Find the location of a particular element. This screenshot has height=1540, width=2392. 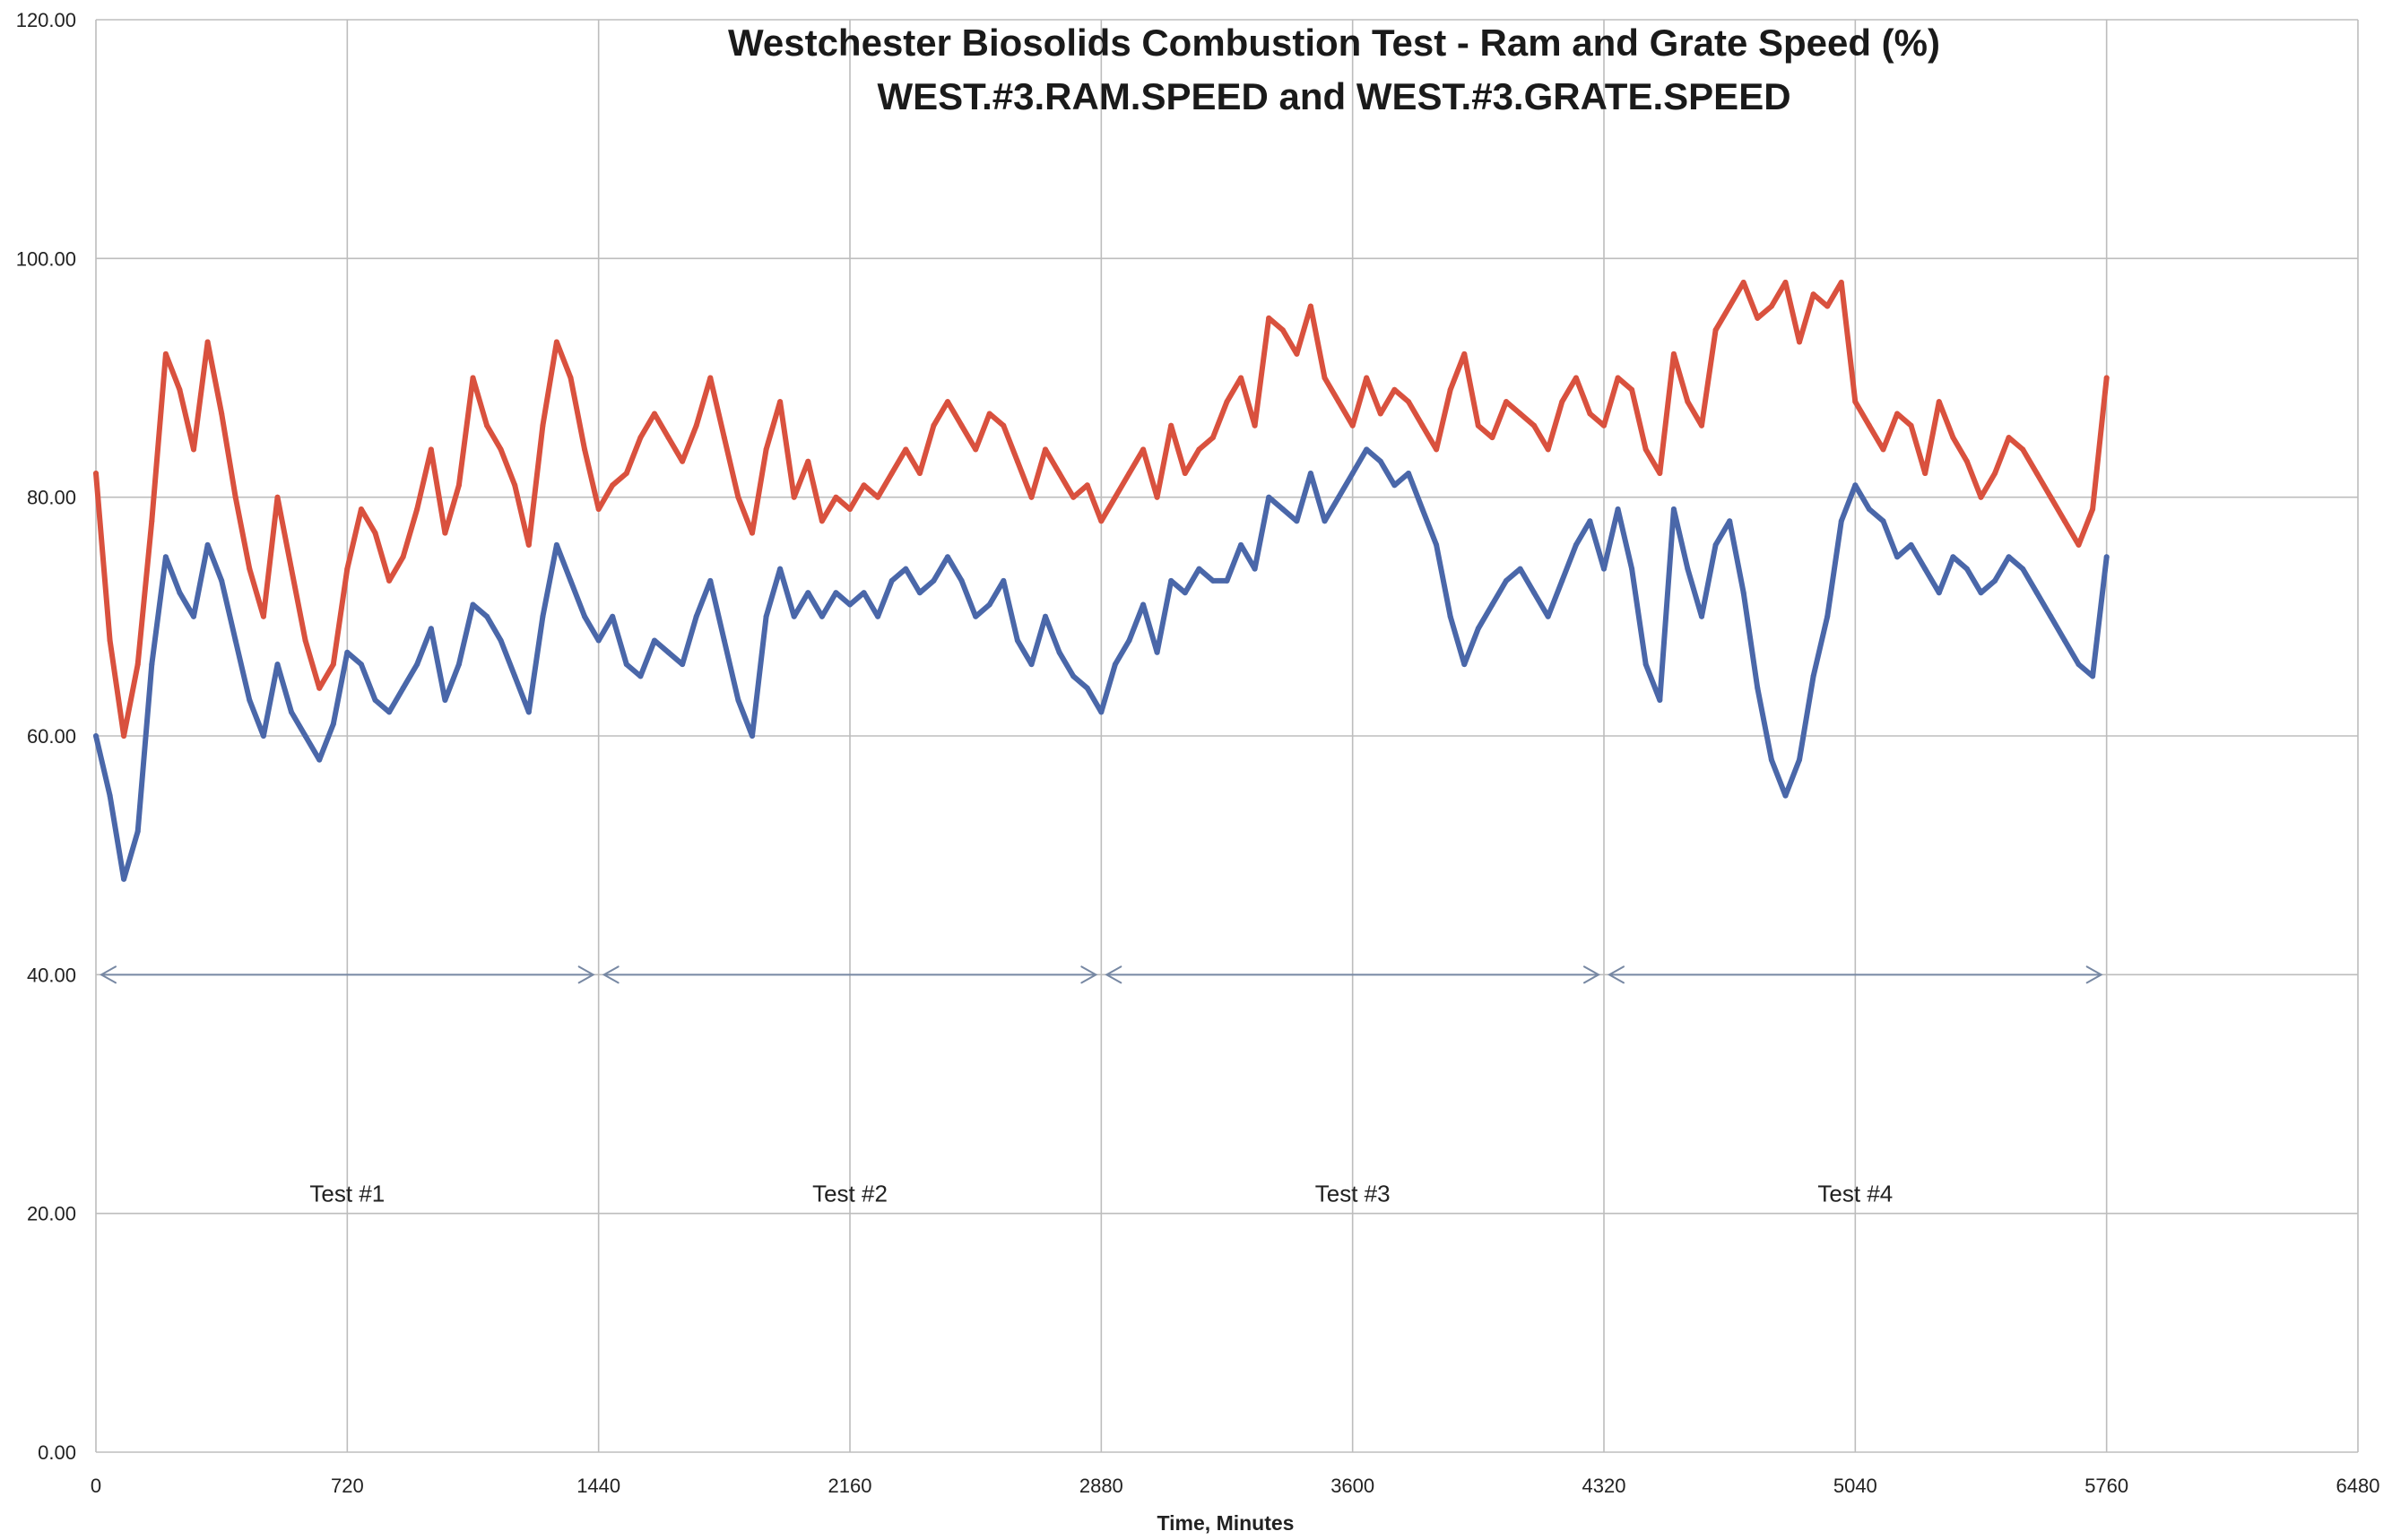

test-label-3: Test #3 is located at coordinates (1353, 1193).